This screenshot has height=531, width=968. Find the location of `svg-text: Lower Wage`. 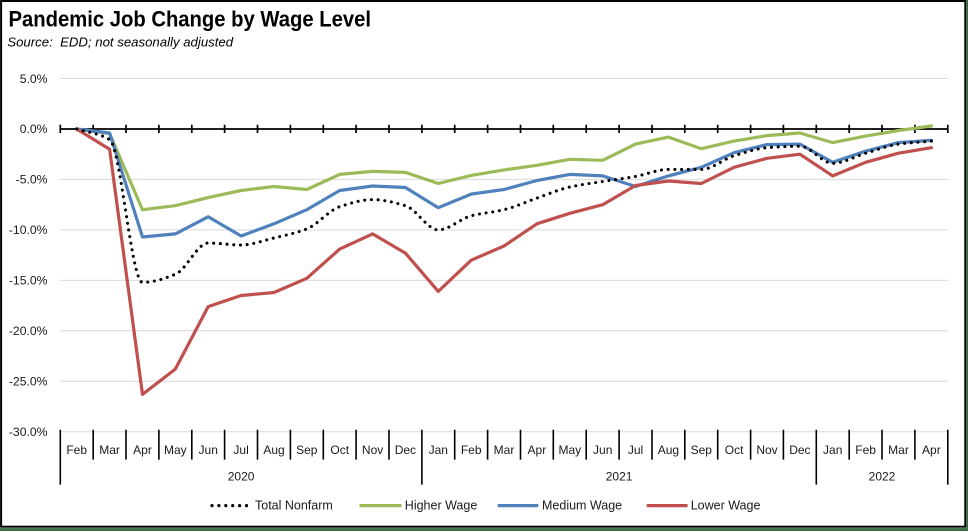

svg-text: Lower Wage is located at coordinates (726, 506).